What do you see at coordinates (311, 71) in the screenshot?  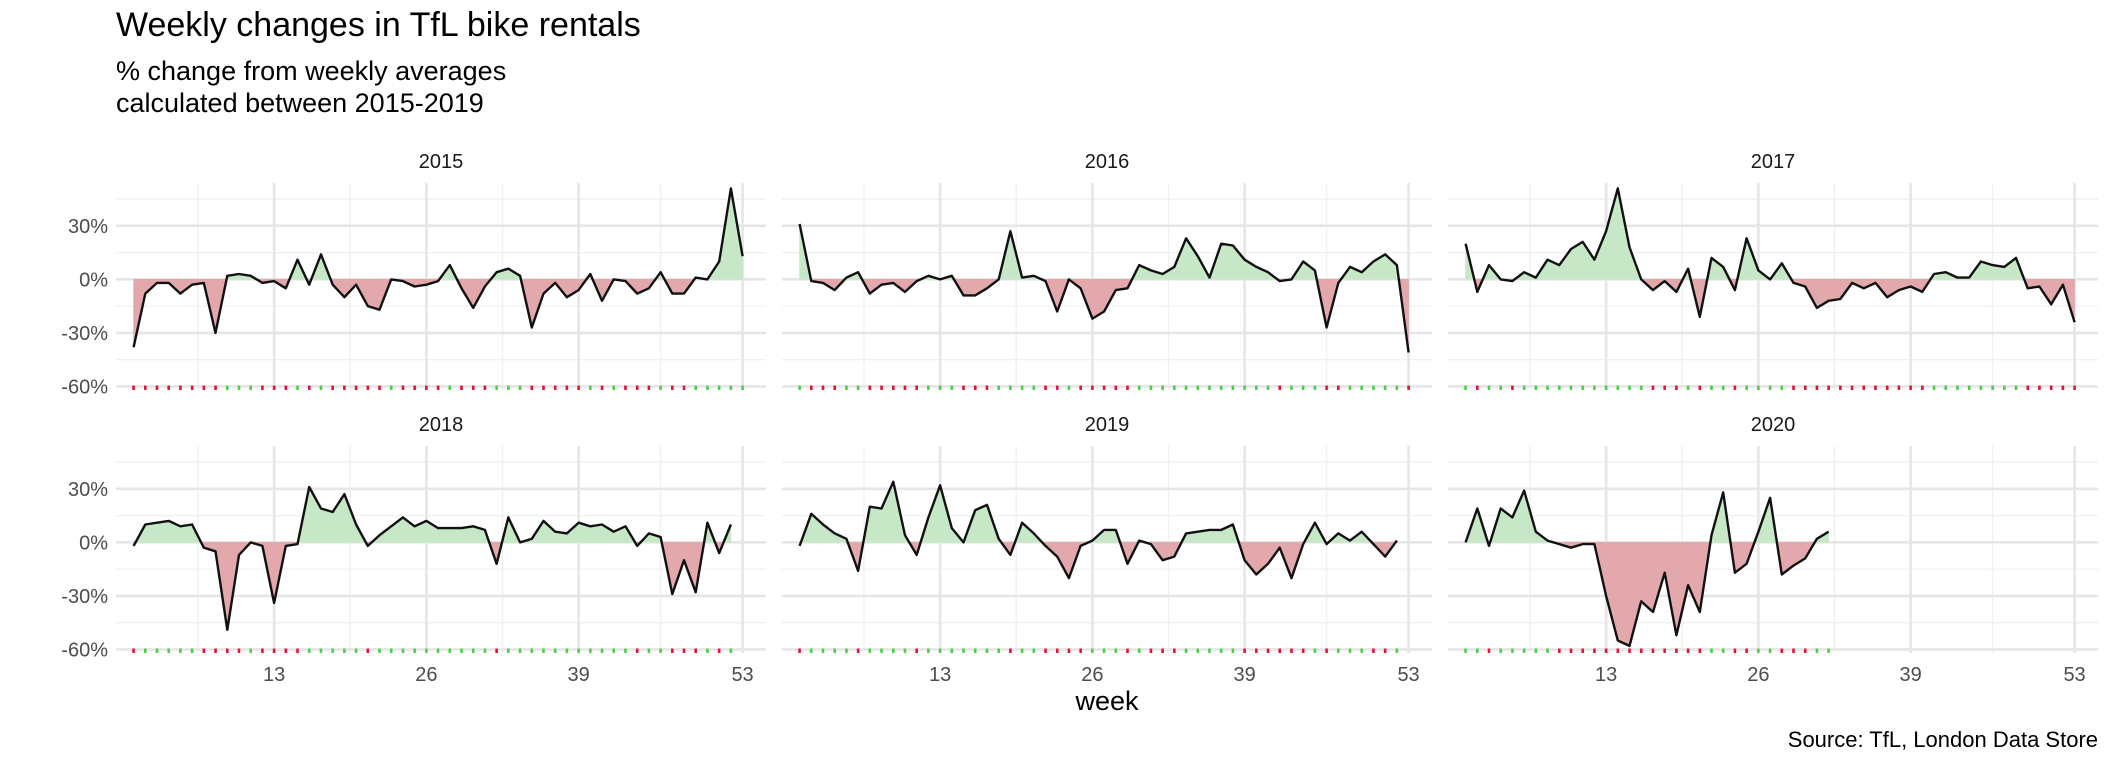 I see `chart-subtitle-line1: % change from weekly averages` at bounding box center [311, 71].